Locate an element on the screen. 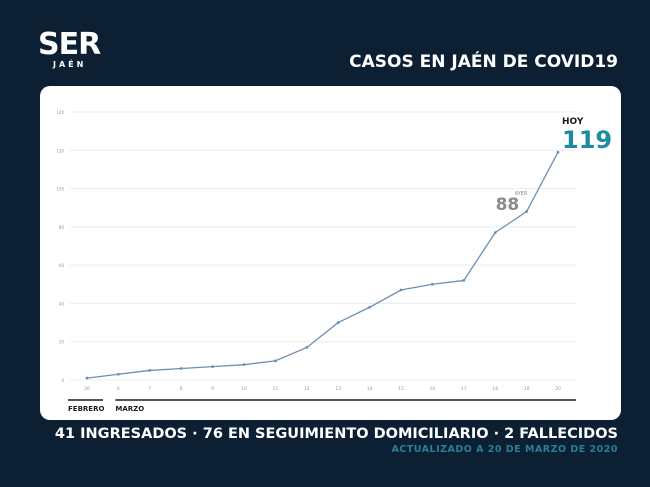 The width and height of the screenshot is (650, 487). y-tick-label: 80 is located at coordinates (62, 227).